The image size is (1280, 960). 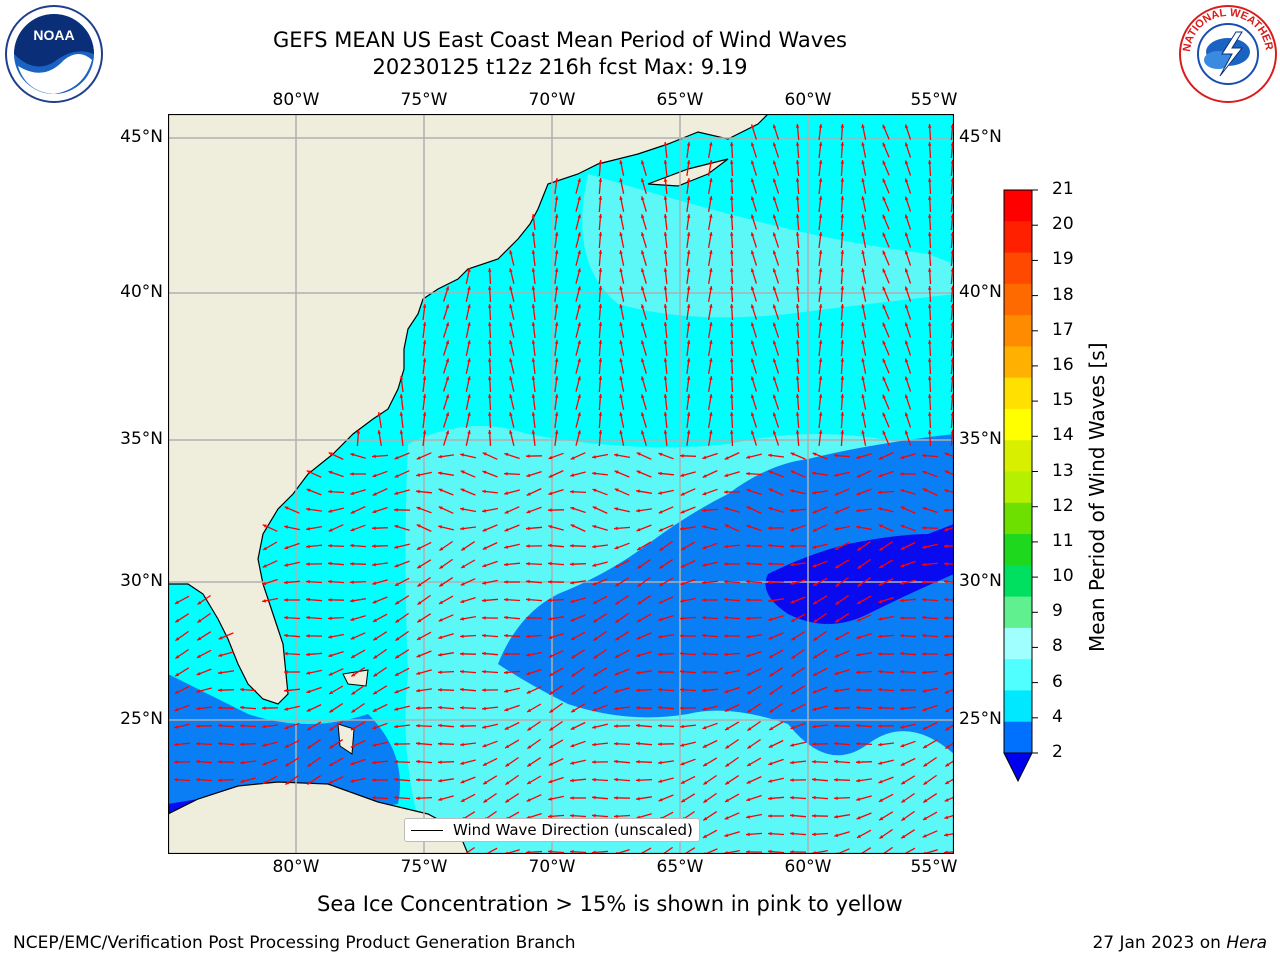 What do you see at coordinates (1057, 646) in the screenshot?
I see `colorbar-label: 8` at bounding box center [1057, 646].